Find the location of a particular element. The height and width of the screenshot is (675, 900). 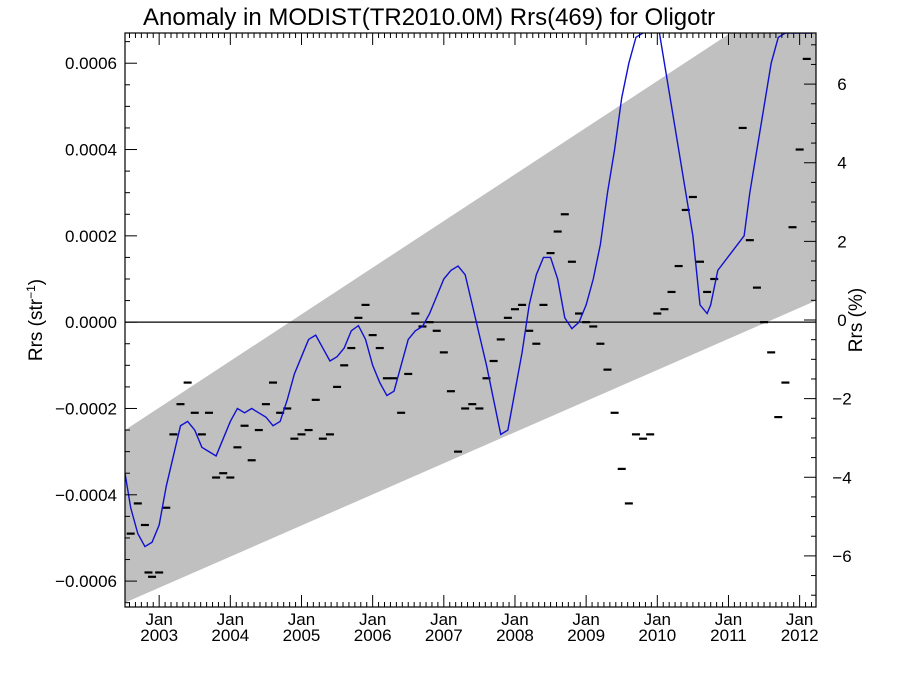

x-tick-year: 2006 is located at coordinates (373, 635).